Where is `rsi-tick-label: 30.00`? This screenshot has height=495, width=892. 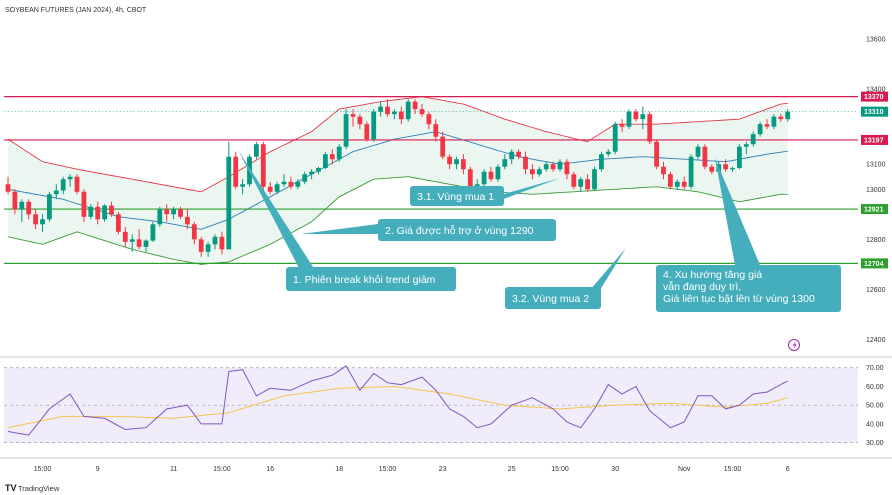
rsi-tick-label: 30.00 is located at coordinates (875, 443).